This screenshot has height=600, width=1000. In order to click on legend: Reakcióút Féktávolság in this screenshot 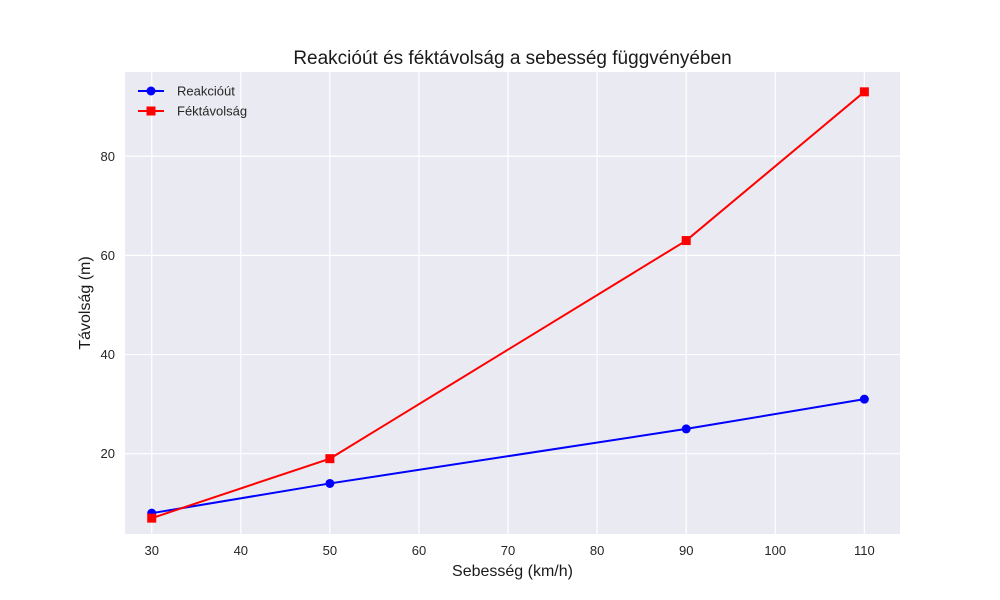, I will do `click(192, 101)`.